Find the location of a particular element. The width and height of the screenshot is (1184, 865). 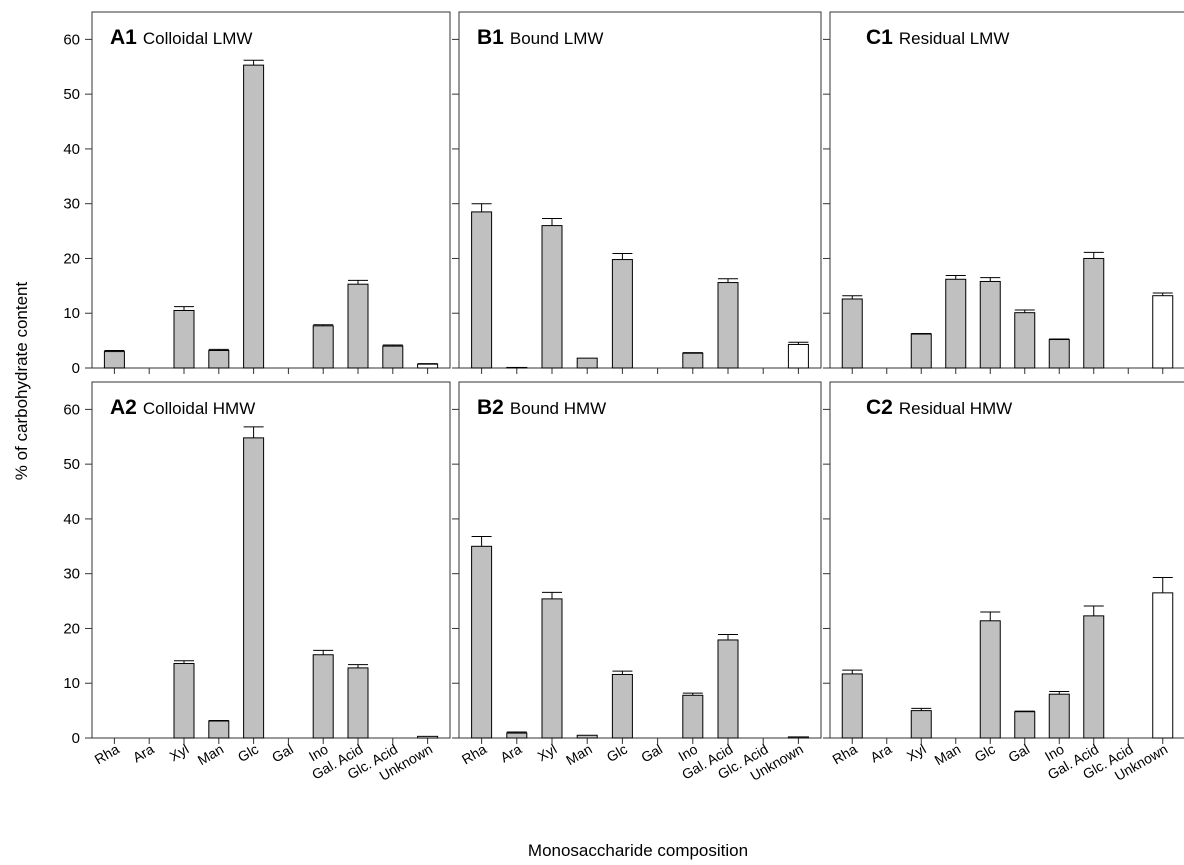

y-tick-label: 10 is located at coordinates (71, 313).